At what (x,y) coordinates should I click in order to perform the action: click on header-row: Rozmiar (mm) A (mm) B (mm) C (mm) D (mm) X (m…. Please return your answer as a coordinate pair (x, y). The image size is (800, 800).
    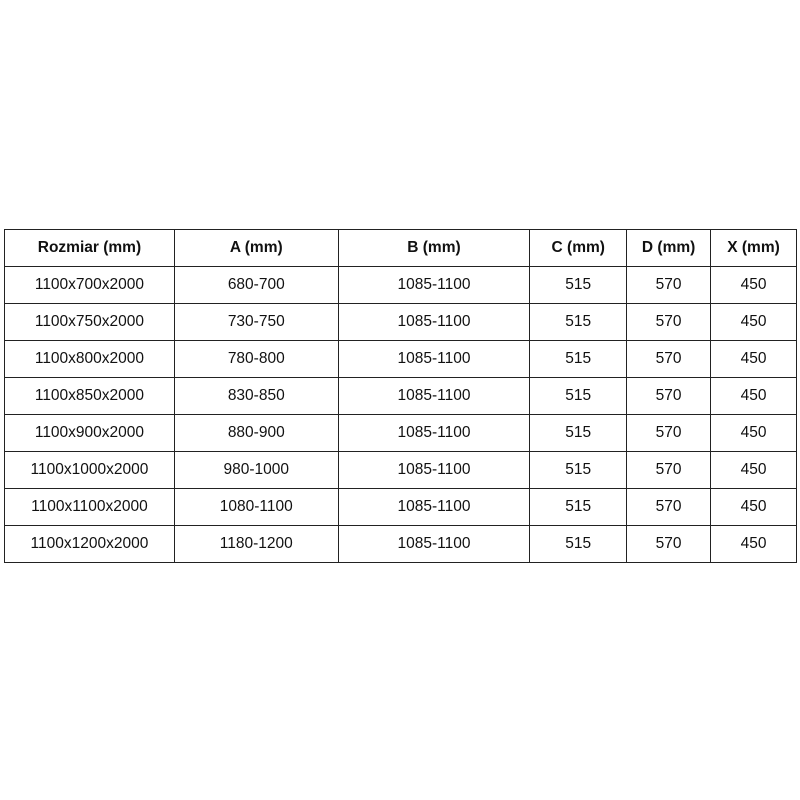
    Looking at the image, I should click on (400, 248).